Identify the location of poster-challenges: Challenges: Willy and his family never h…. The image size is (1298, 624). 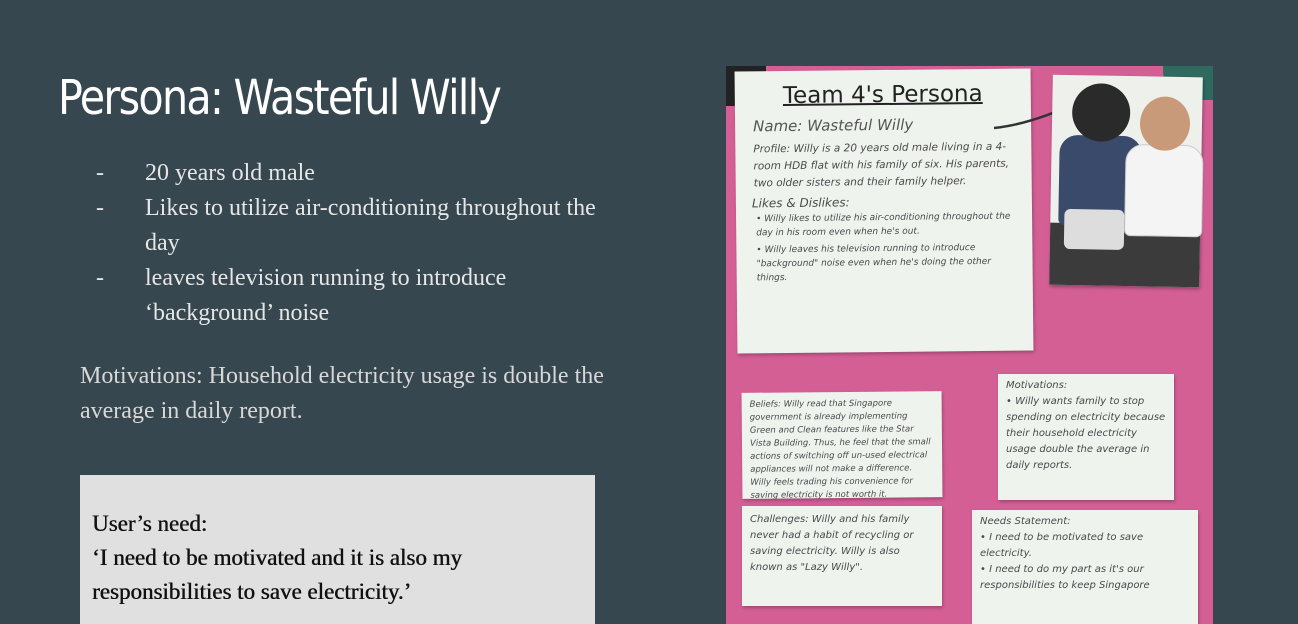
(832, 543).